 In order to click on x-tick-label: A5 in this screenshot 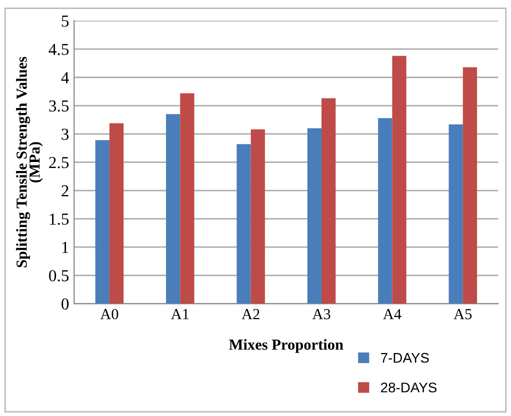, I will do `click(463, 314)`.